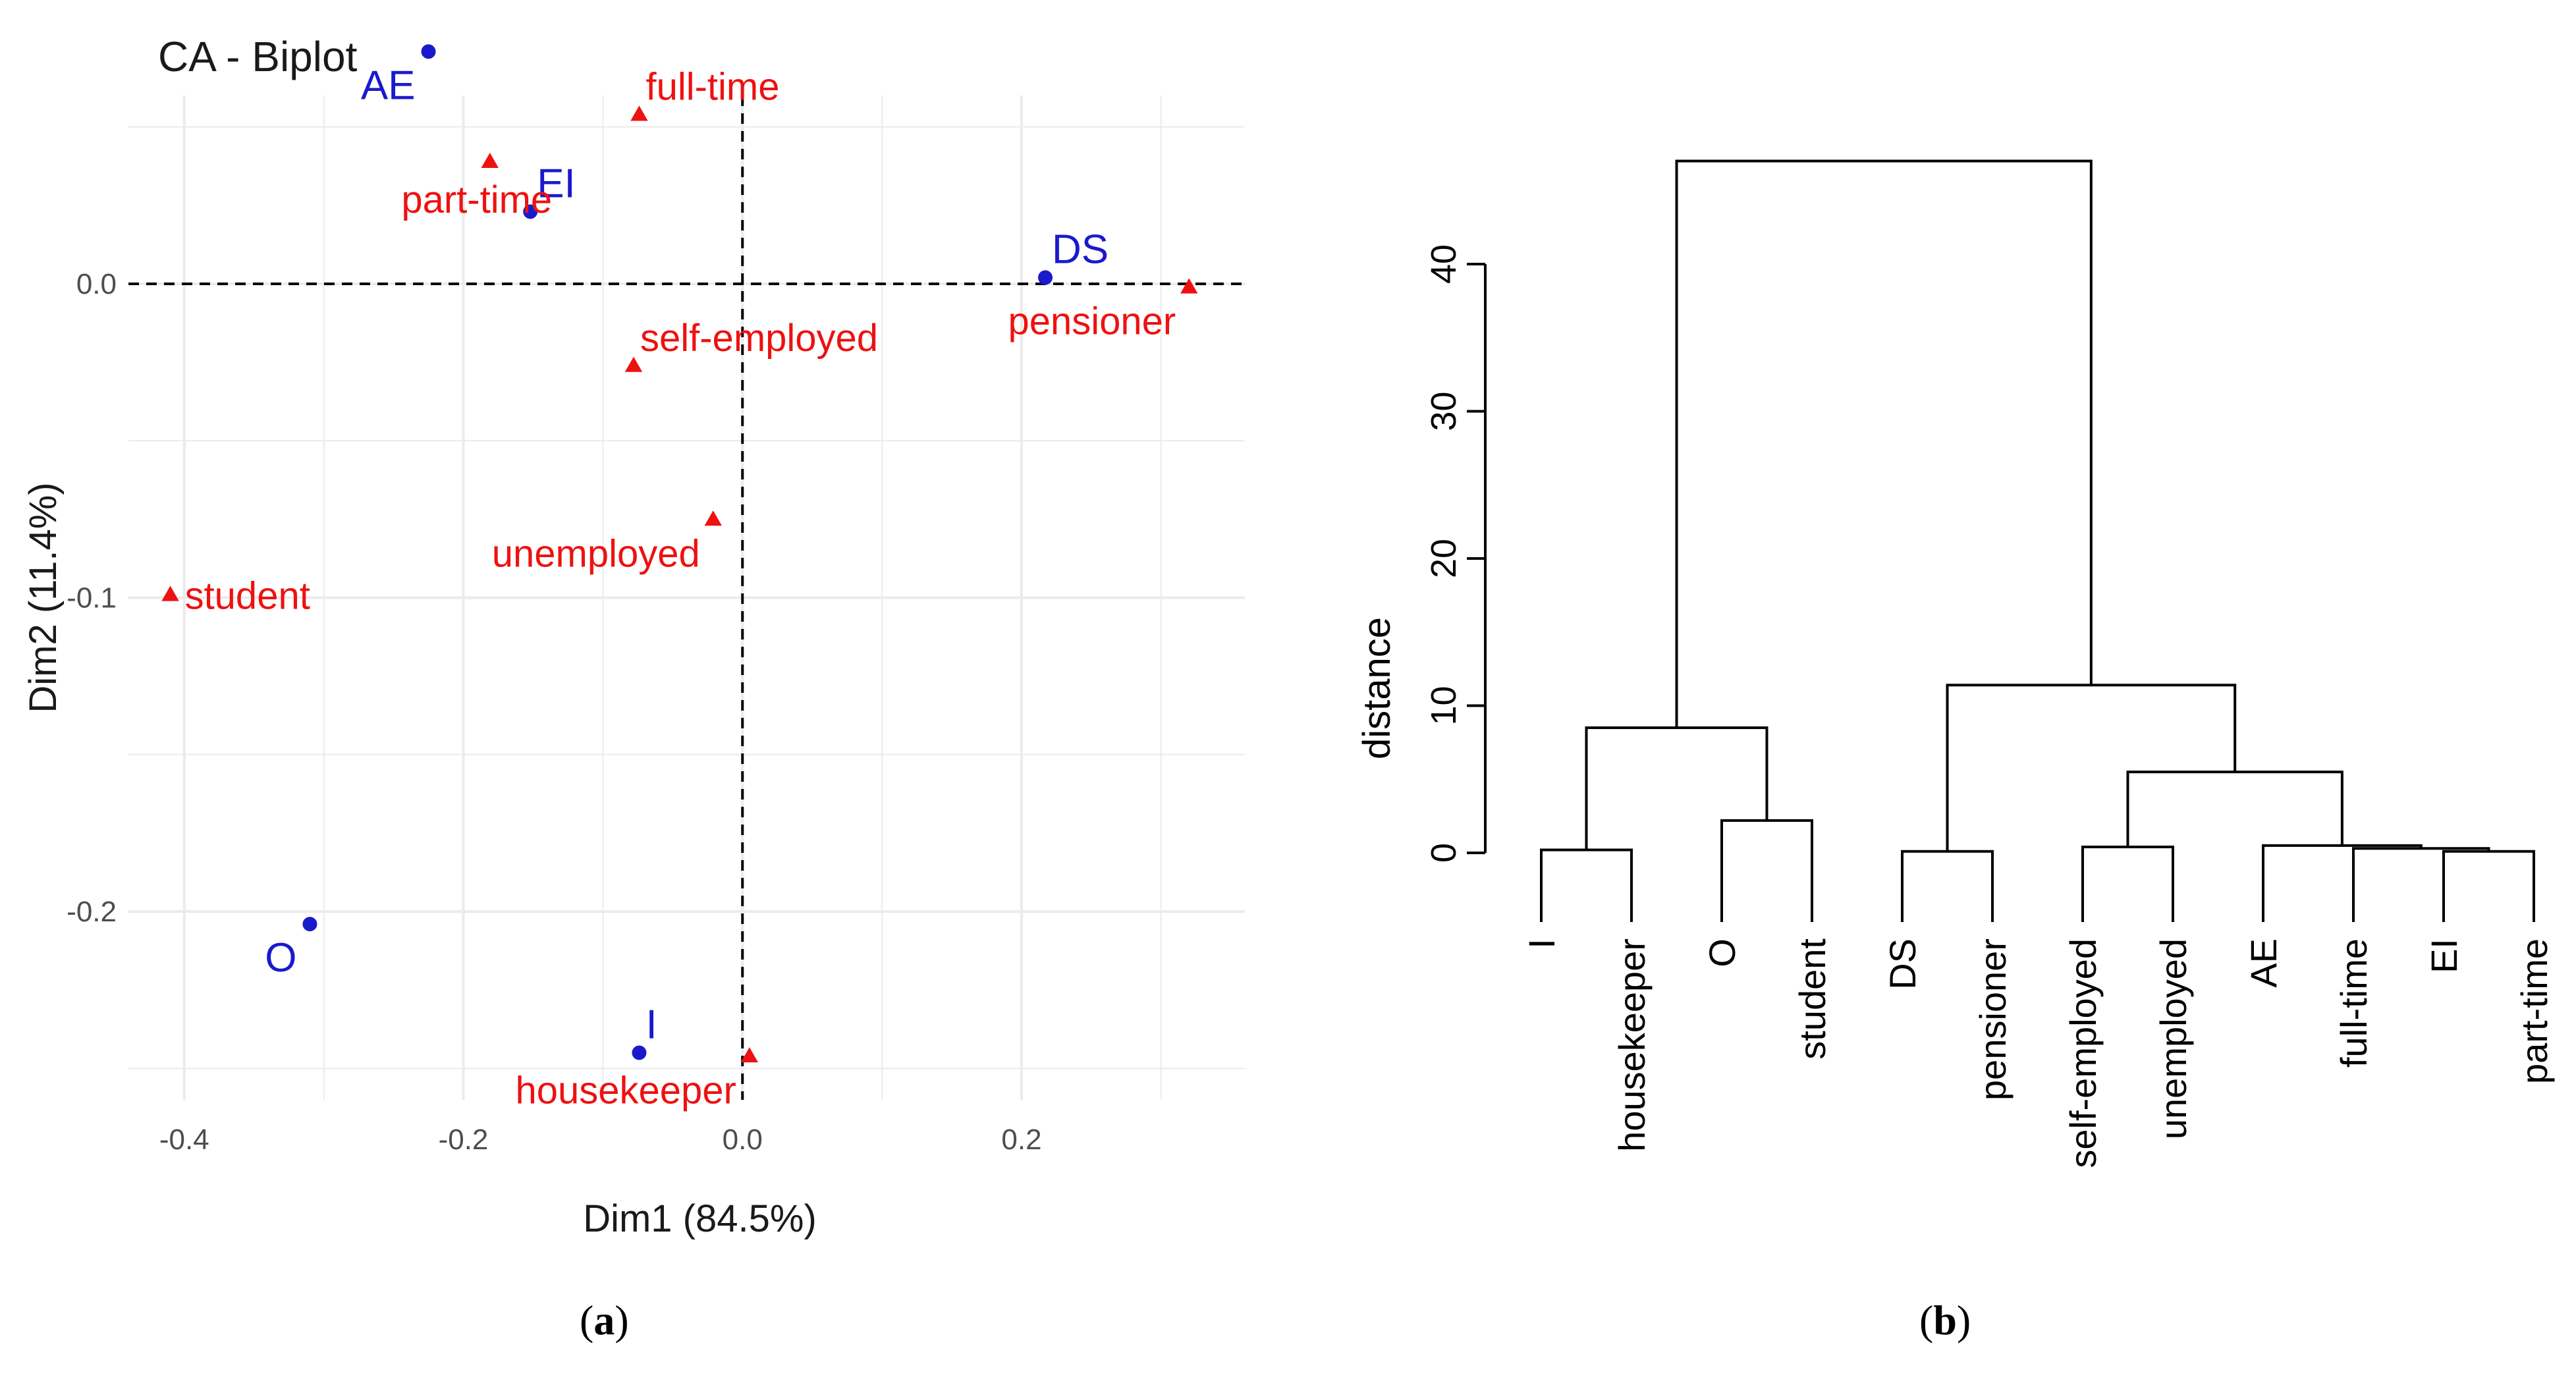  I want to click on column-label-housekeeper: housekeeper, so click(625, 1091).